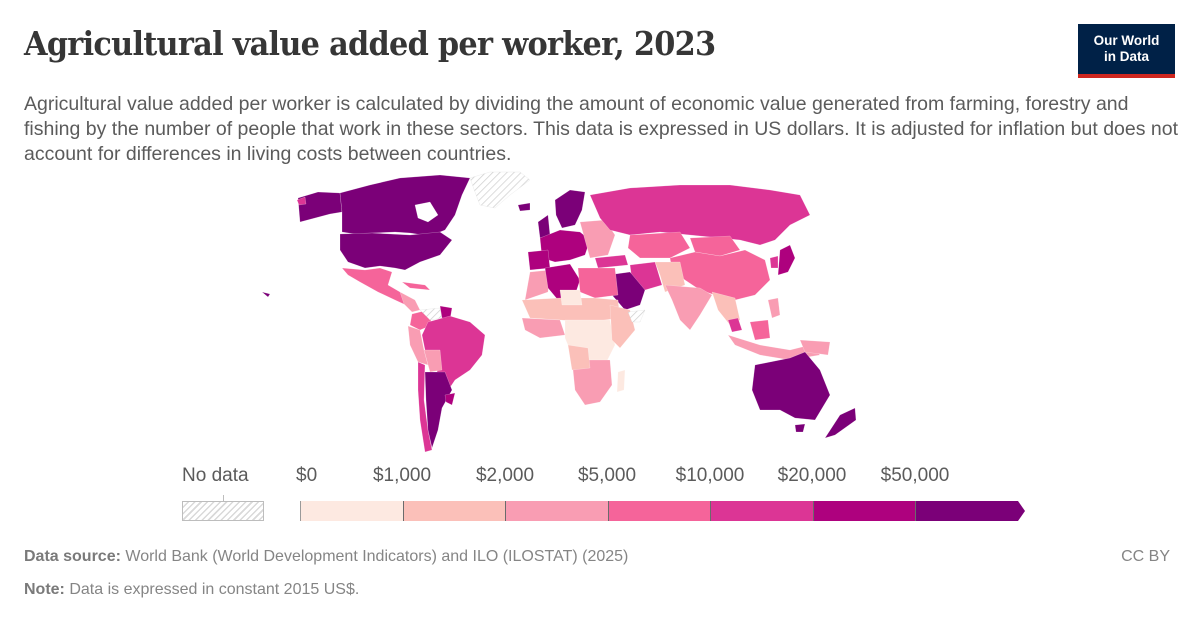 This screenshot has width=1200, height=627. What do you see at coordinates (214, 589) in the screenshot?
I see `note-text: Data is expressed in constant 2015 US$.` at bounding box center [214, 589].